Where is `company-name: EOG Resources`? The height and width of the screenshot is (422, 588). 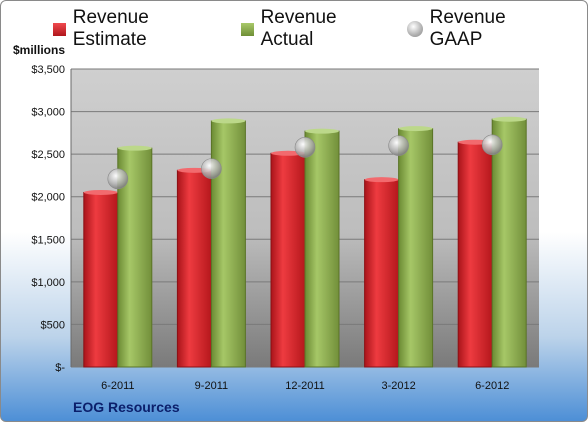
company-name: EOG Resources is located at coordinates (126, 407).